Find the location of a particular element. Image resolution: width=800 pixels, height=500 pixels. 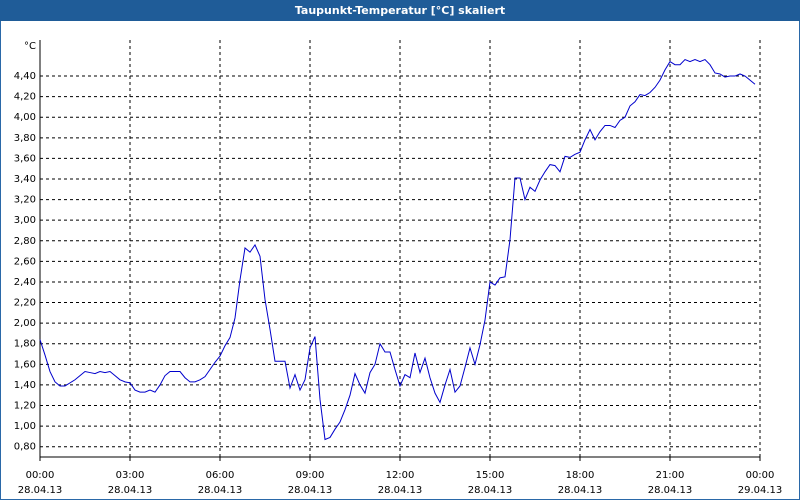

y-tick-label: 4,40 is located at coordinates (25, 76).